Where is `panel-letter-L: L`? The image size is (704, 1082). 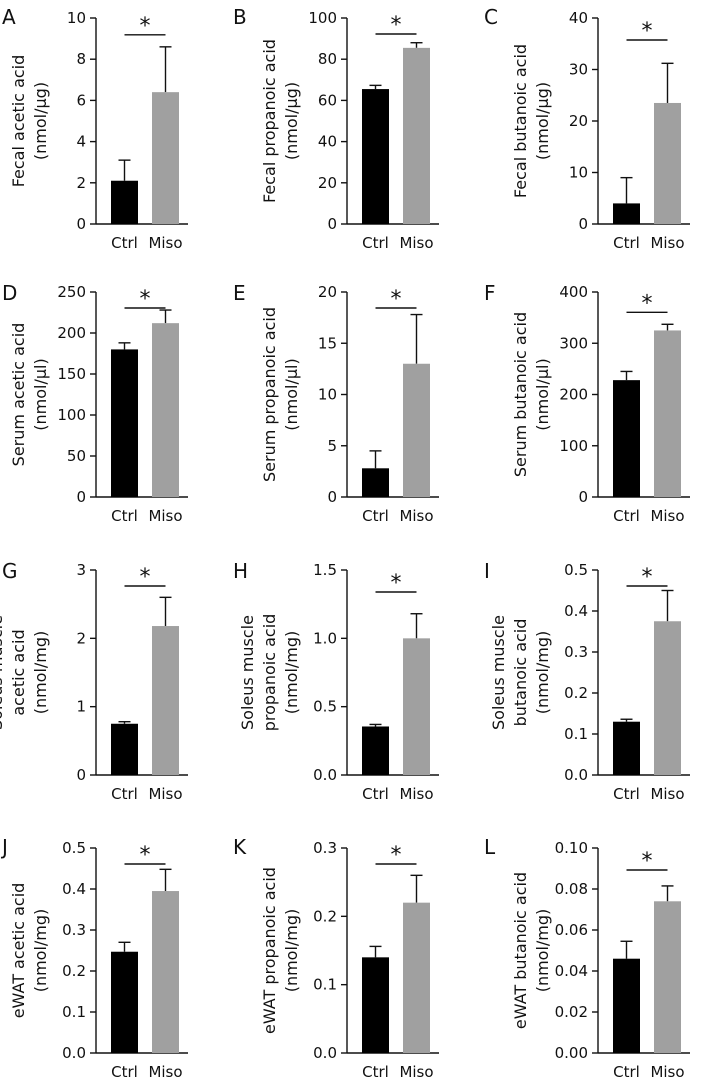
panel-letter-L: L is located at coordinates (490, 847).